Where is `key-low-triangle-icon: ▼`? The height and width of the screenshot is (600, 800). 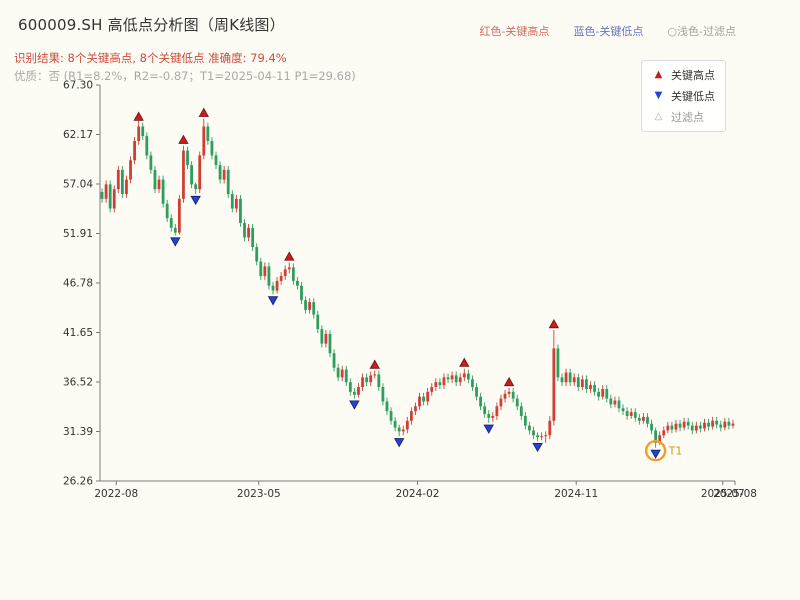
key-low-triangle-icon: ▼ is located at coordinates (658, 95).